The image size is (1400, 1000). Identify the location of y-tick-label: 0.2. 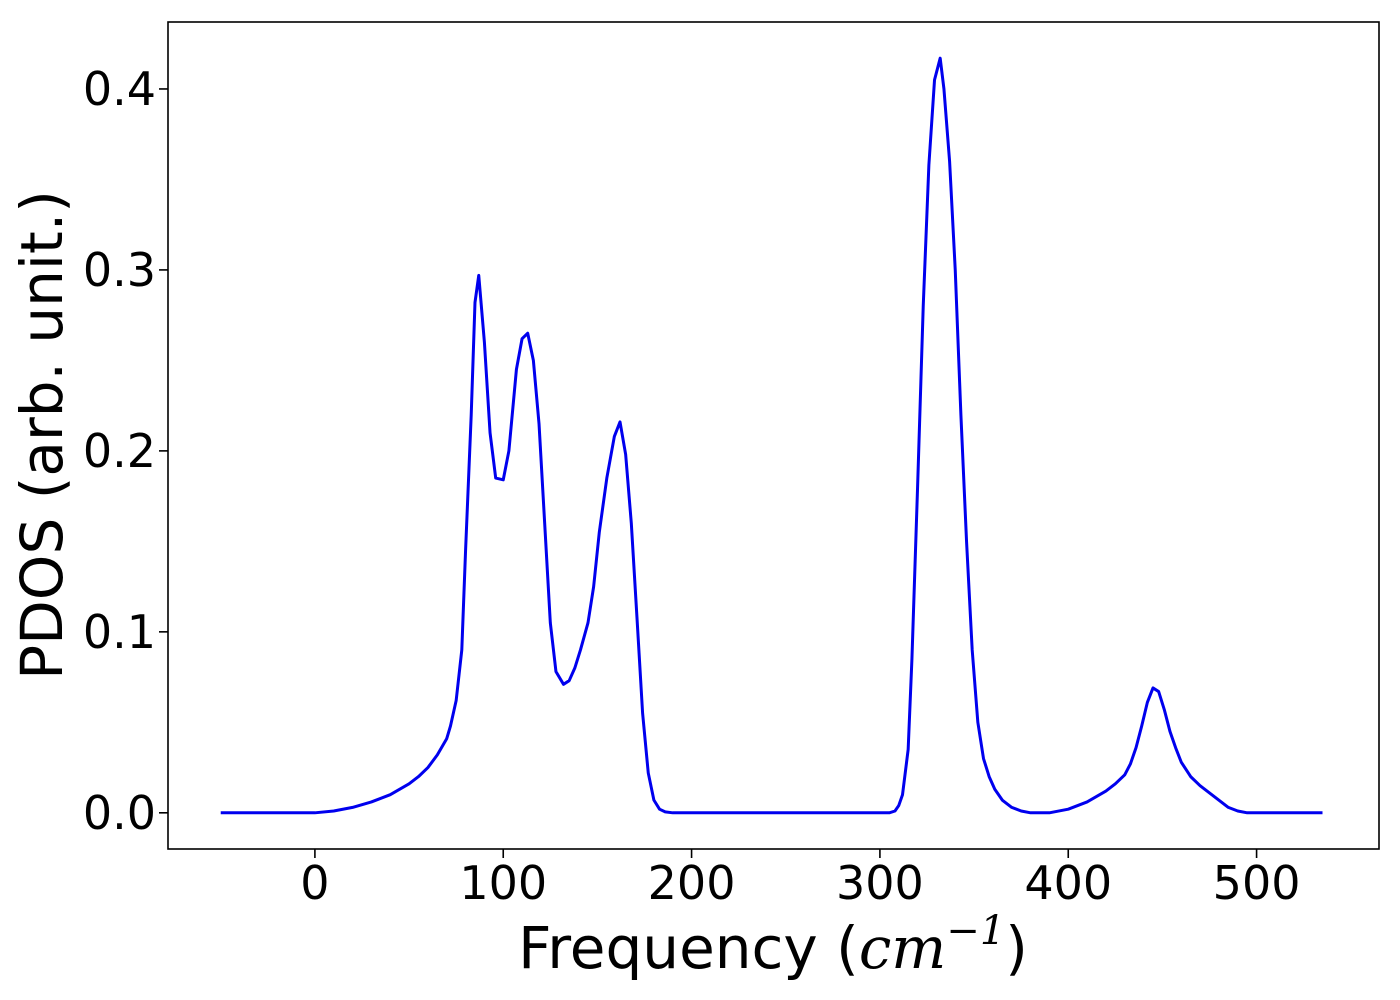
(119, 451).